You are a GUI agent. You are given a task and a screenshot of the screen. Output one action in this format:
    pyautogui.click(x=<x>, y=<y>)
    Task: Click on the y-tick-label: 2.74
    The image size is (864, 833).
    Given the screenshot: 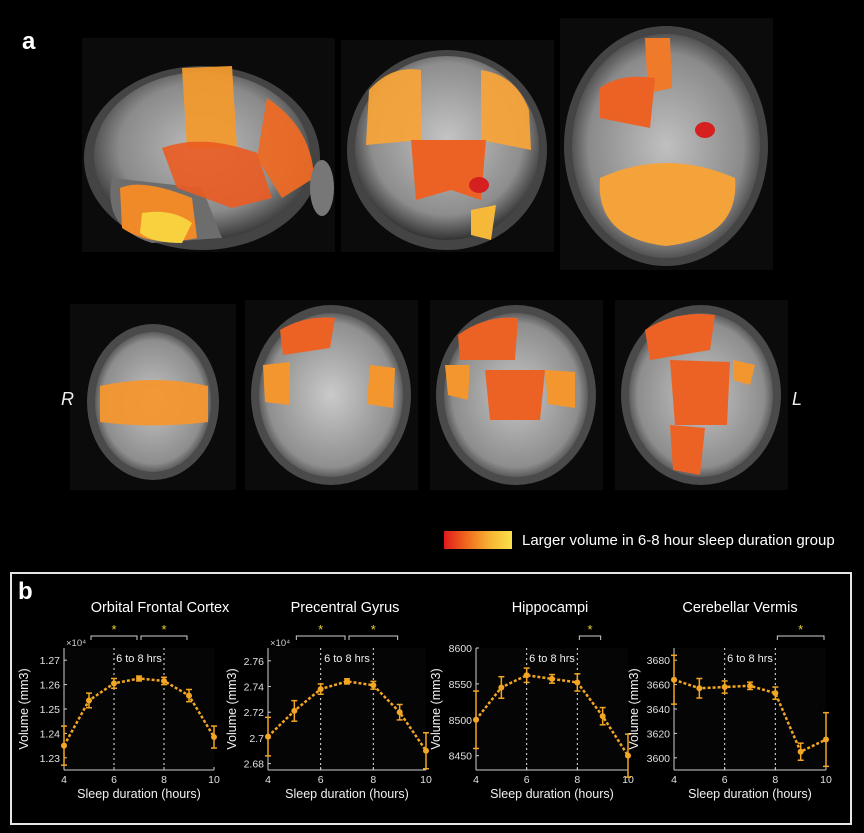 What is the action you would take?
    pyautogui.click(x=254, y=688)
    